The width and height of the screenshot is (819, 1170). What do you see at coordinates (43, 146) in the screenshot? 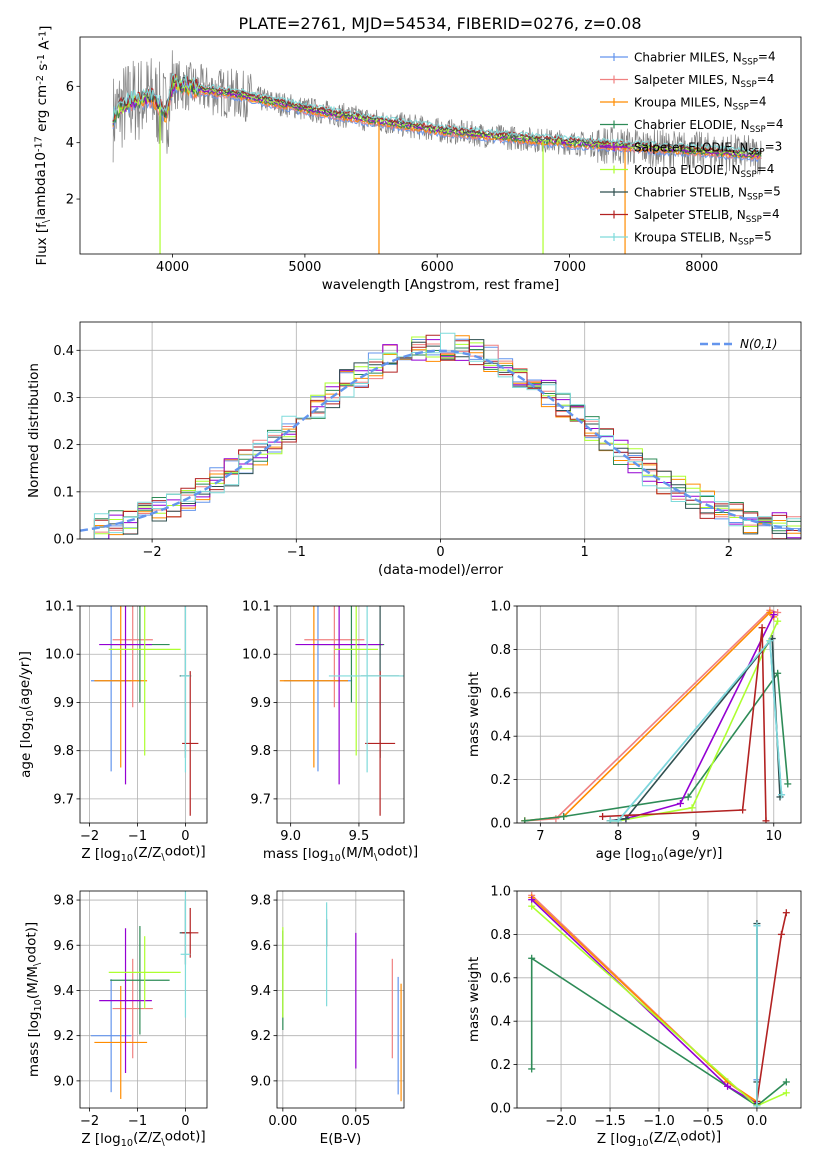
I see `y-axis-label: Flux [f\lambda10-17 erg cm-2 s-1 A-1]` at bounding box center [43, 146].